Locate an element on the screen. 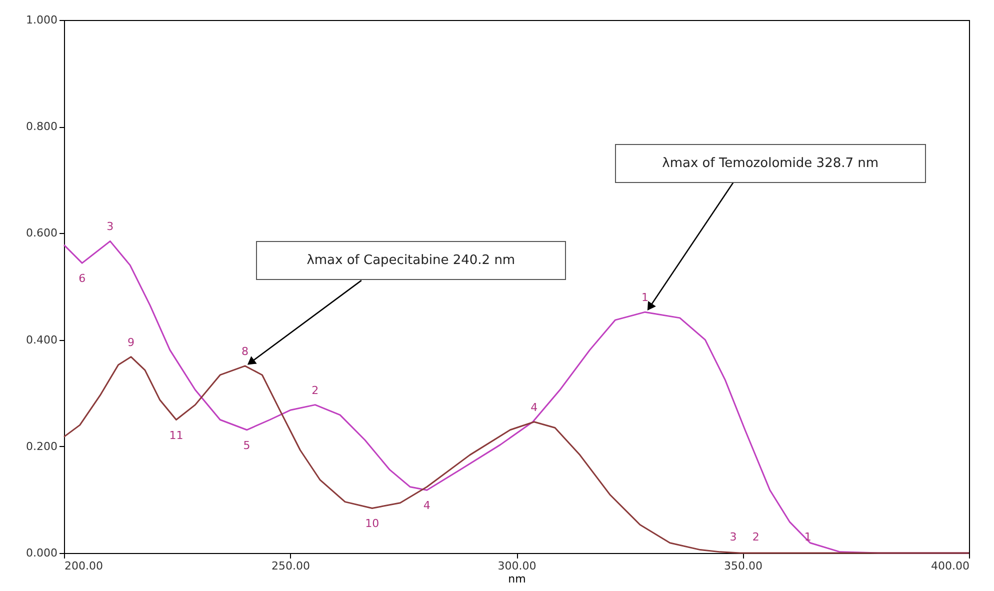 The height and width of the screenshot is (591, 994). annotation: 11 is located at coordinates (176, 435).